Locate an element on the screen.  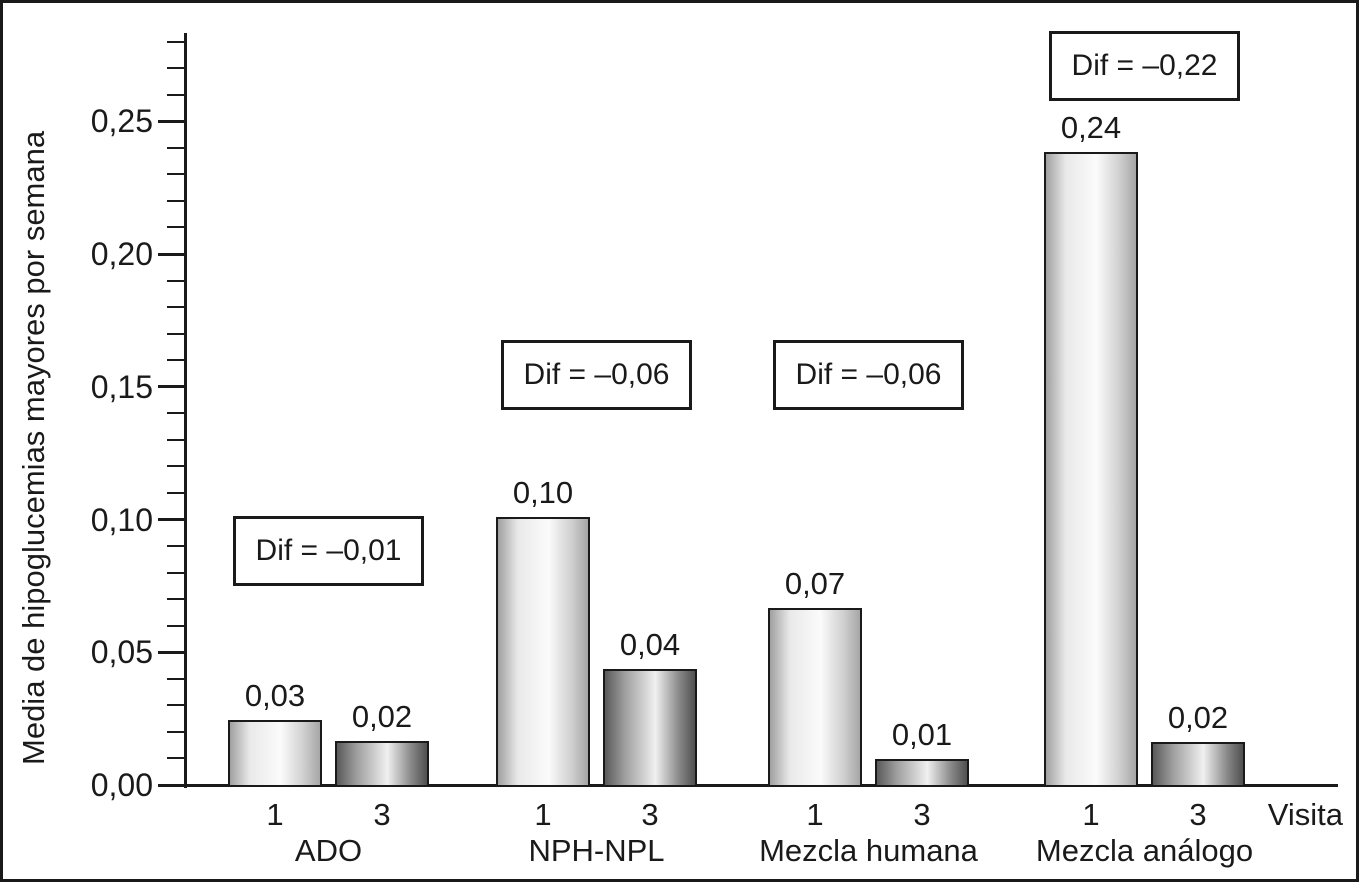
group-label: Mezcla análogo is located at coordinates (1144, 850).